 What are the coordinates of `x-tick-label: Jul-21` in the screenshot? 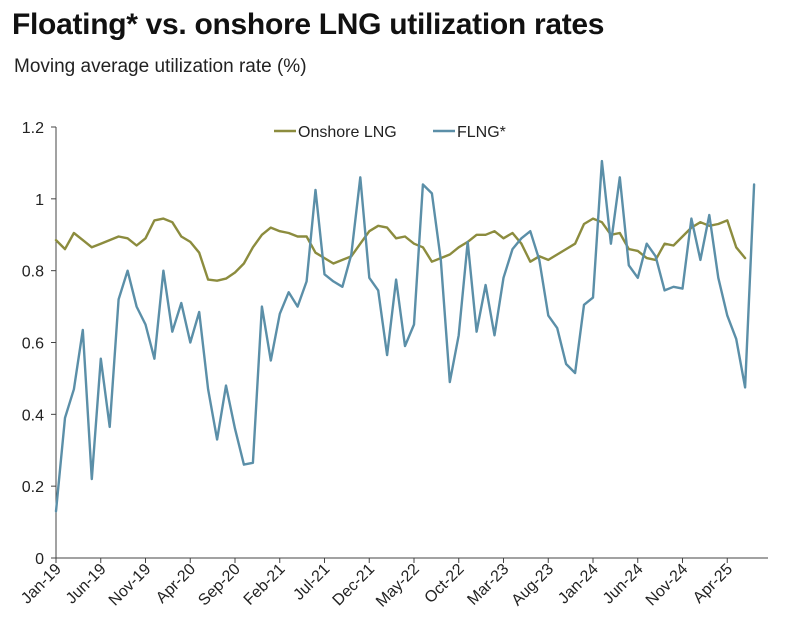 It's located at (311, 582).